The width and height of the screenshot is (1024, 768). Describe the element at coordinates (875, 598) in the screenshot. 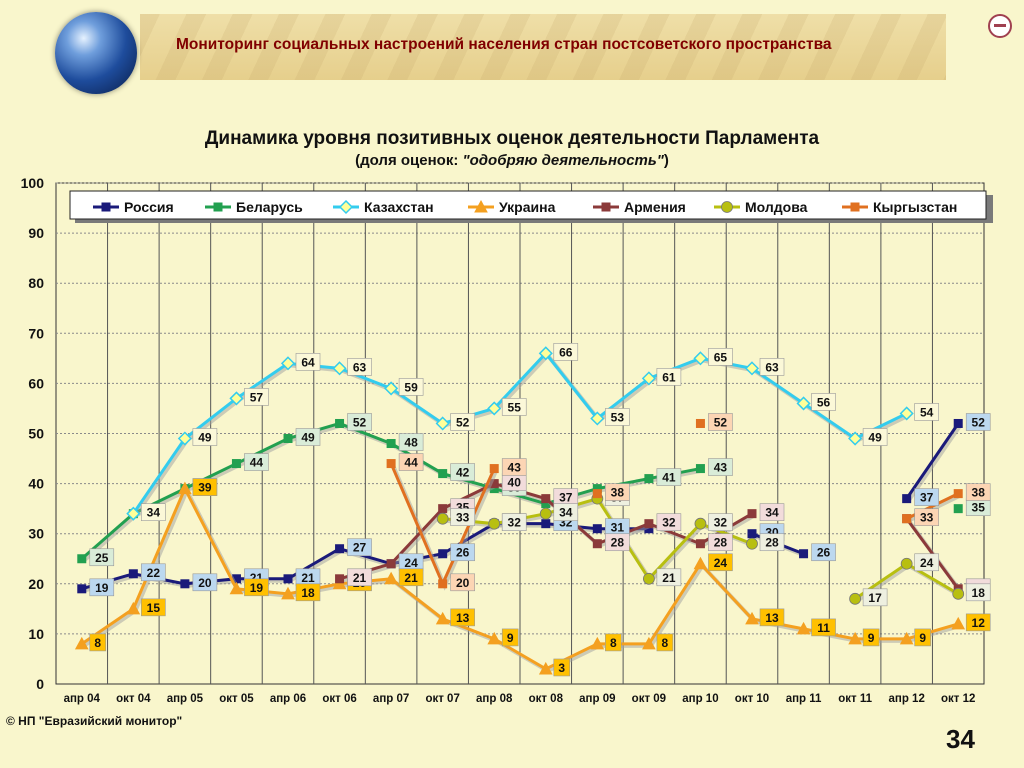

I see `data-label: 17` at that location.